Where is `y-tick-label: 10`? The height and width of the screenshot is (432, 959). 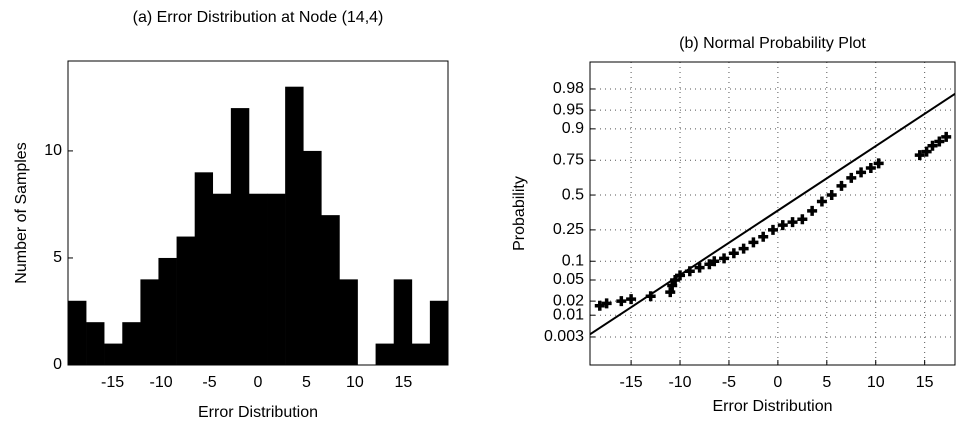 y-tick-label: 10 is located at coordinates (53, 150).